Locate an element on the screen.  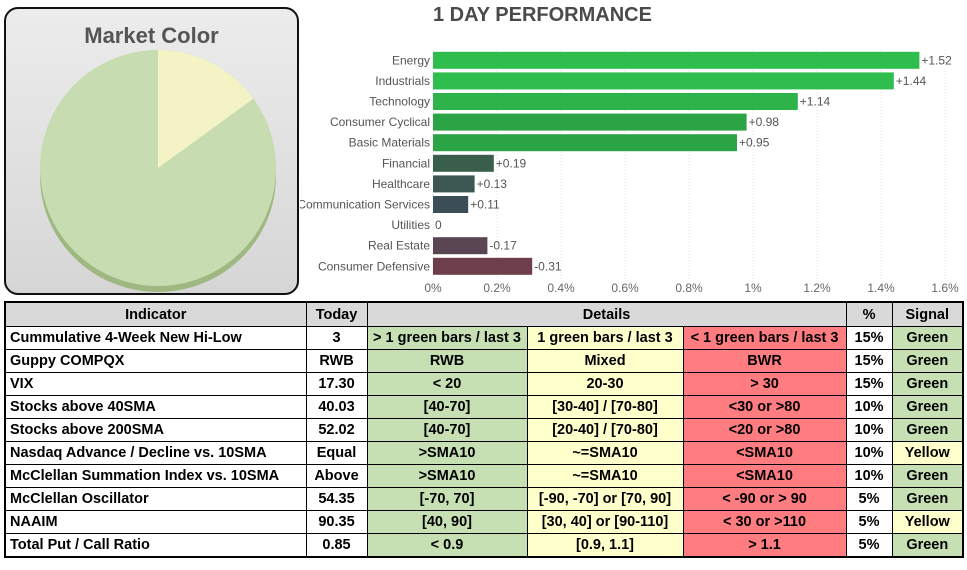
signal-cell: Yellow is located at coordinates (927, 453).